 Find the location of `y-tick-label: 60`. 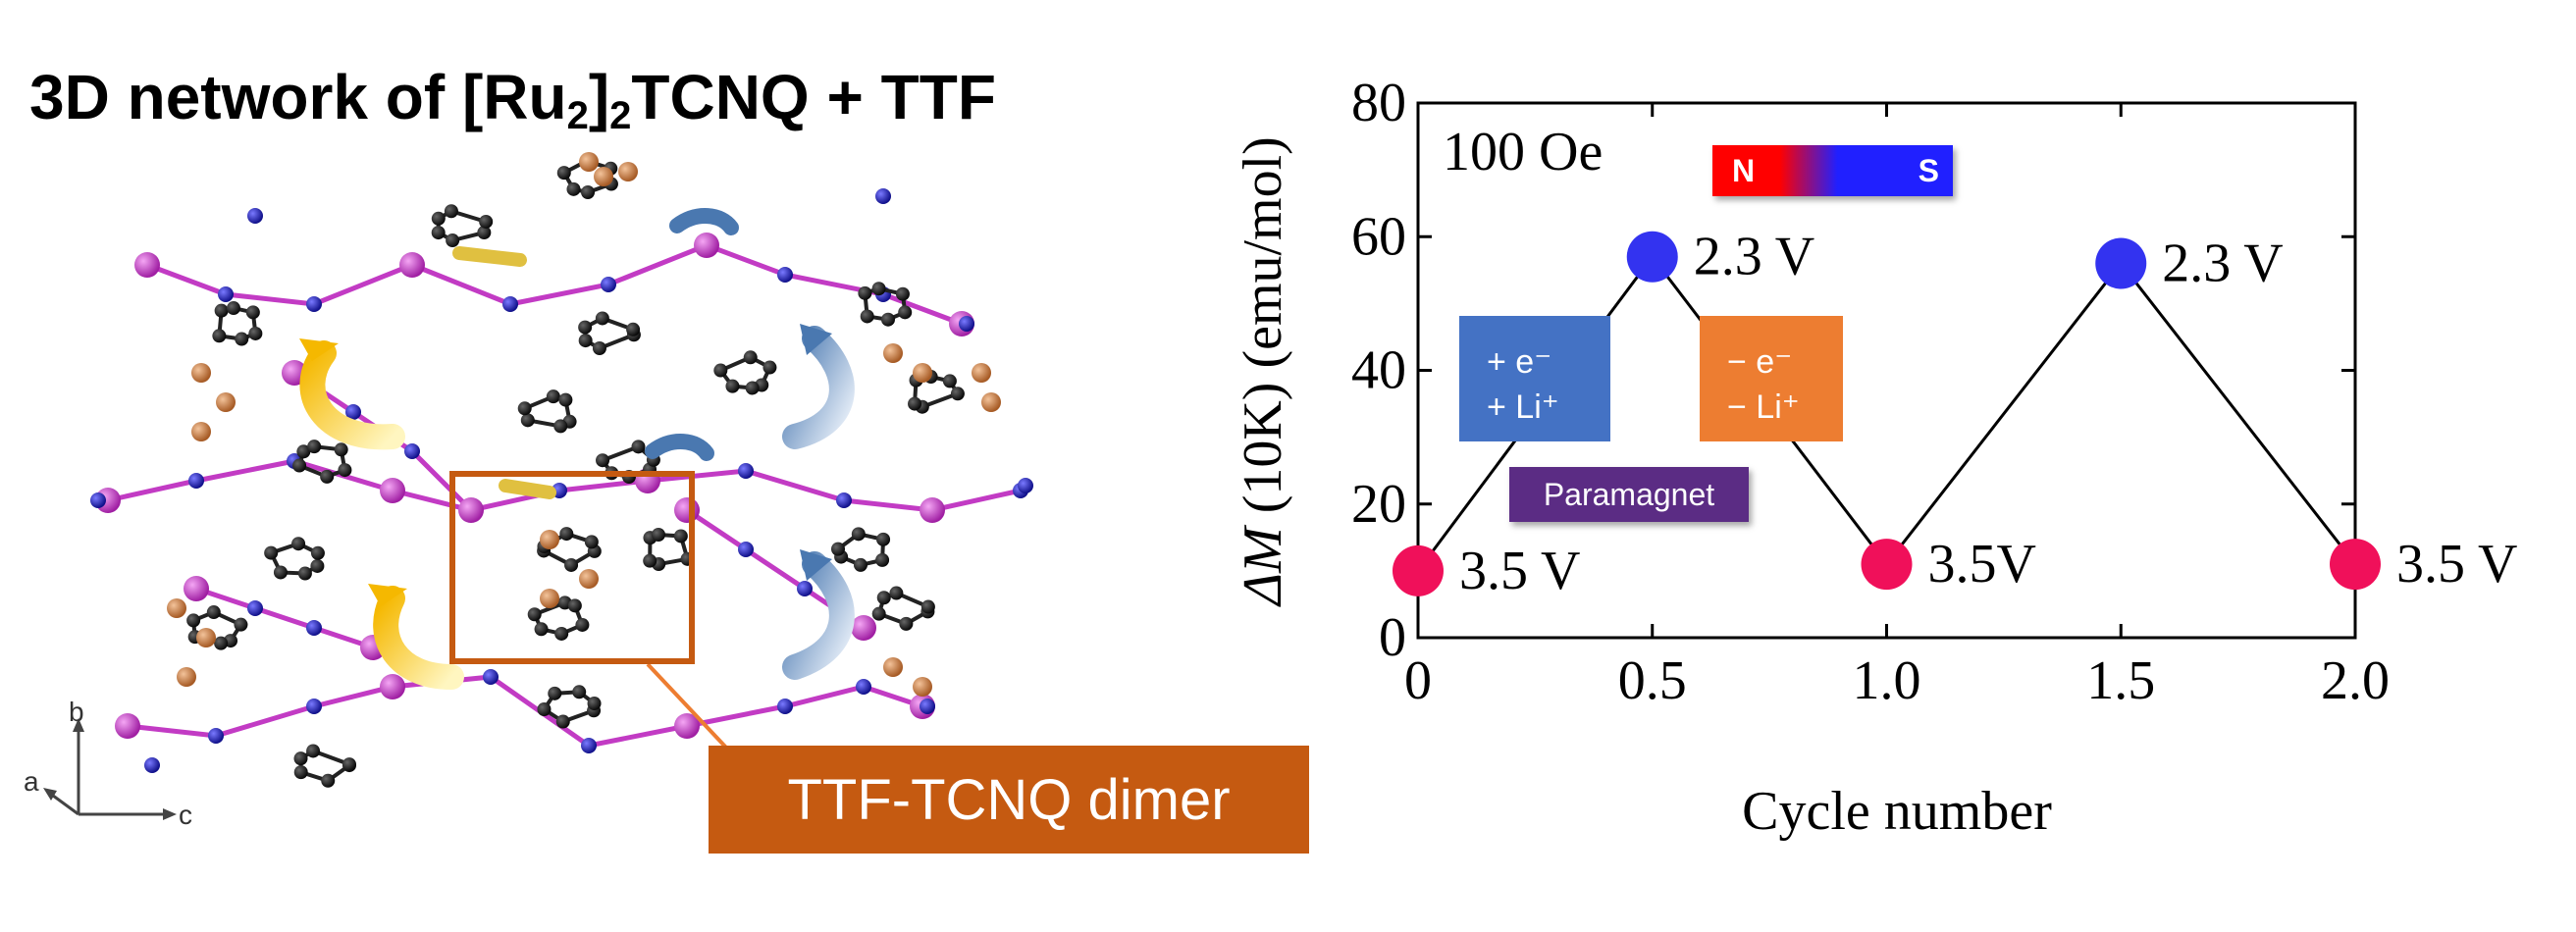

y-tick-label: 60 is located at coordinates (1378, 236).